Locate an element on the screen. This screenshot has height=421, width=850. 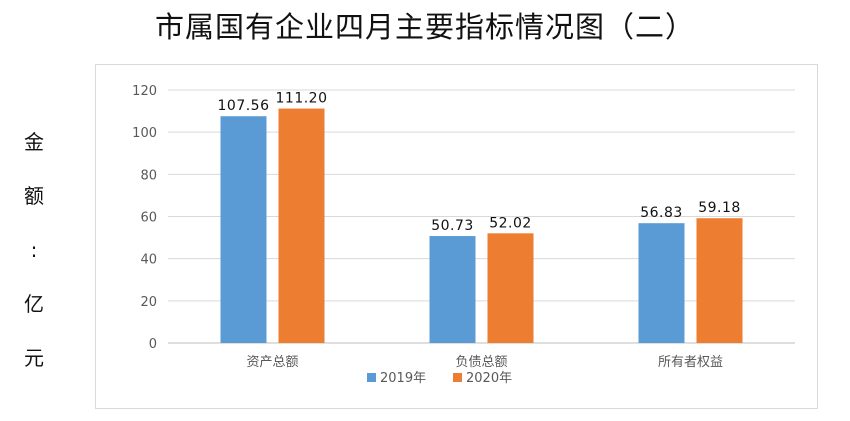
x-tick-label: 资产总额 is located at coordinates (272, 362).